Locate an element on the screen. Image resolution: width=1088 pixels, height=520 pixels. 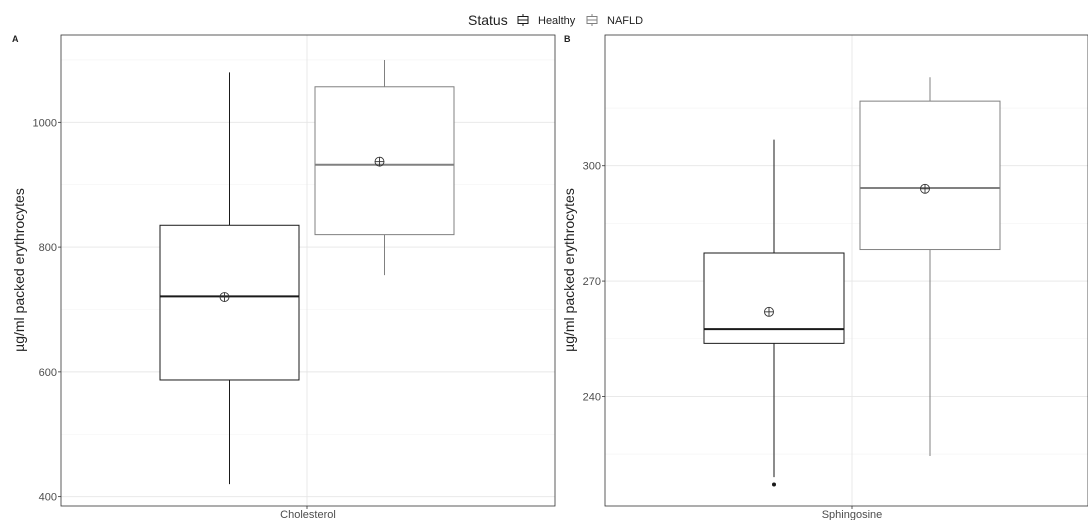
panel-a-y-axis-label: µg/ml packed erythrocytes is located at coordinates (19, 270).